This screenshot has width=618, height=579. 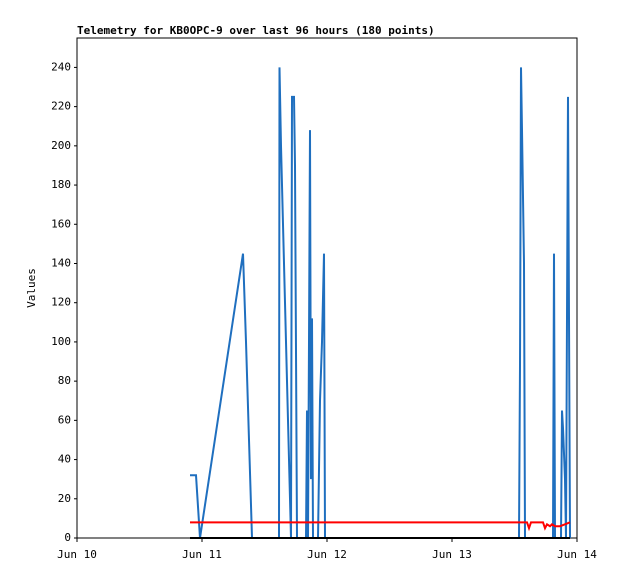 I want to click on y-axis-label: Values, so click(x=31, y=288).